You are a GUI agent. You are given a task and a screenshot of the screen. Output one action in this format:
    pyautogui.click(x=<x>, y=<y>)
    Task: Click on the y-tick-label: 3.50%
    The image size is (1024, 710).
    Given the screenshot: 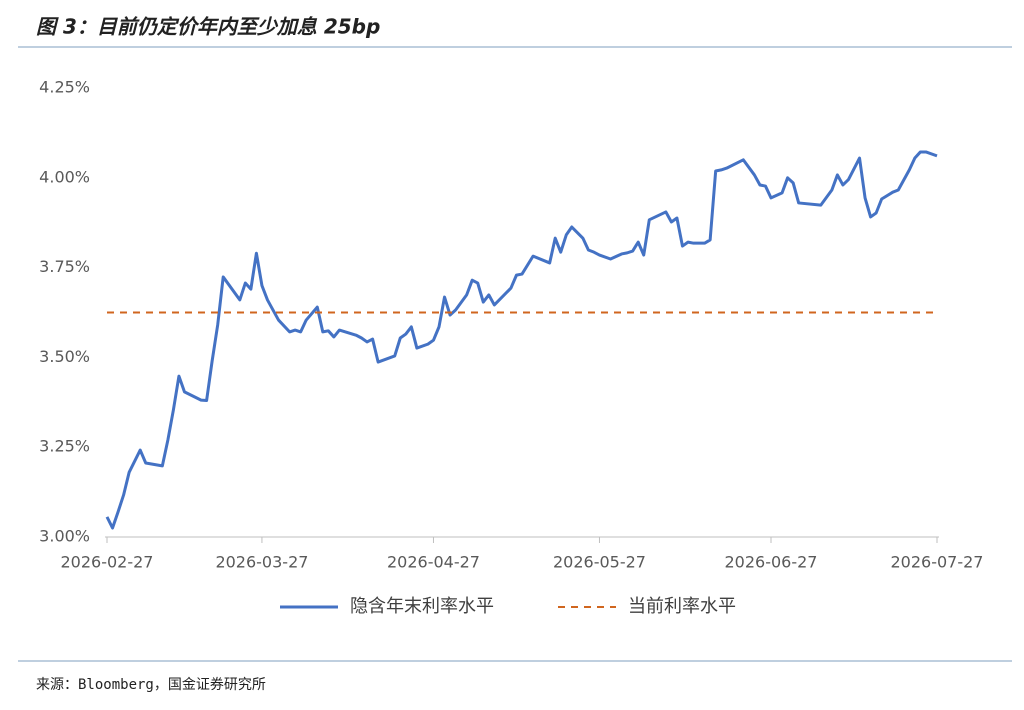 What is the action you would take?
    pyautogui.click(x=64, y=356)
    